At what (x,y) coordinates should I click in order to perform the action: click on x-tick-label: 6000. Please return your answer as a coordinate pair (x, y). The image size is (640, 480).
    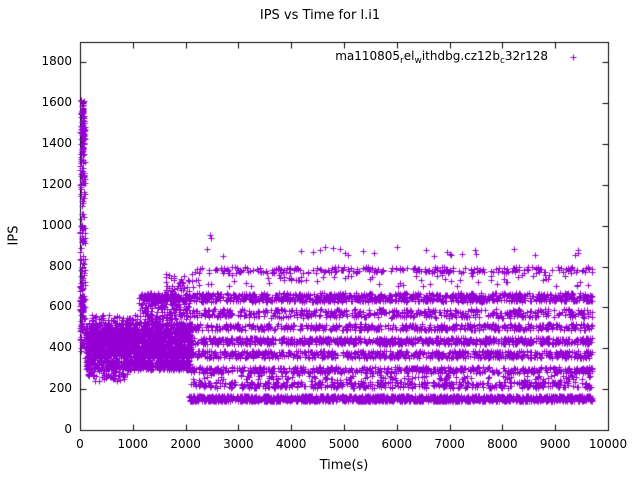
    Looking at the image, I should click on (397, 444).